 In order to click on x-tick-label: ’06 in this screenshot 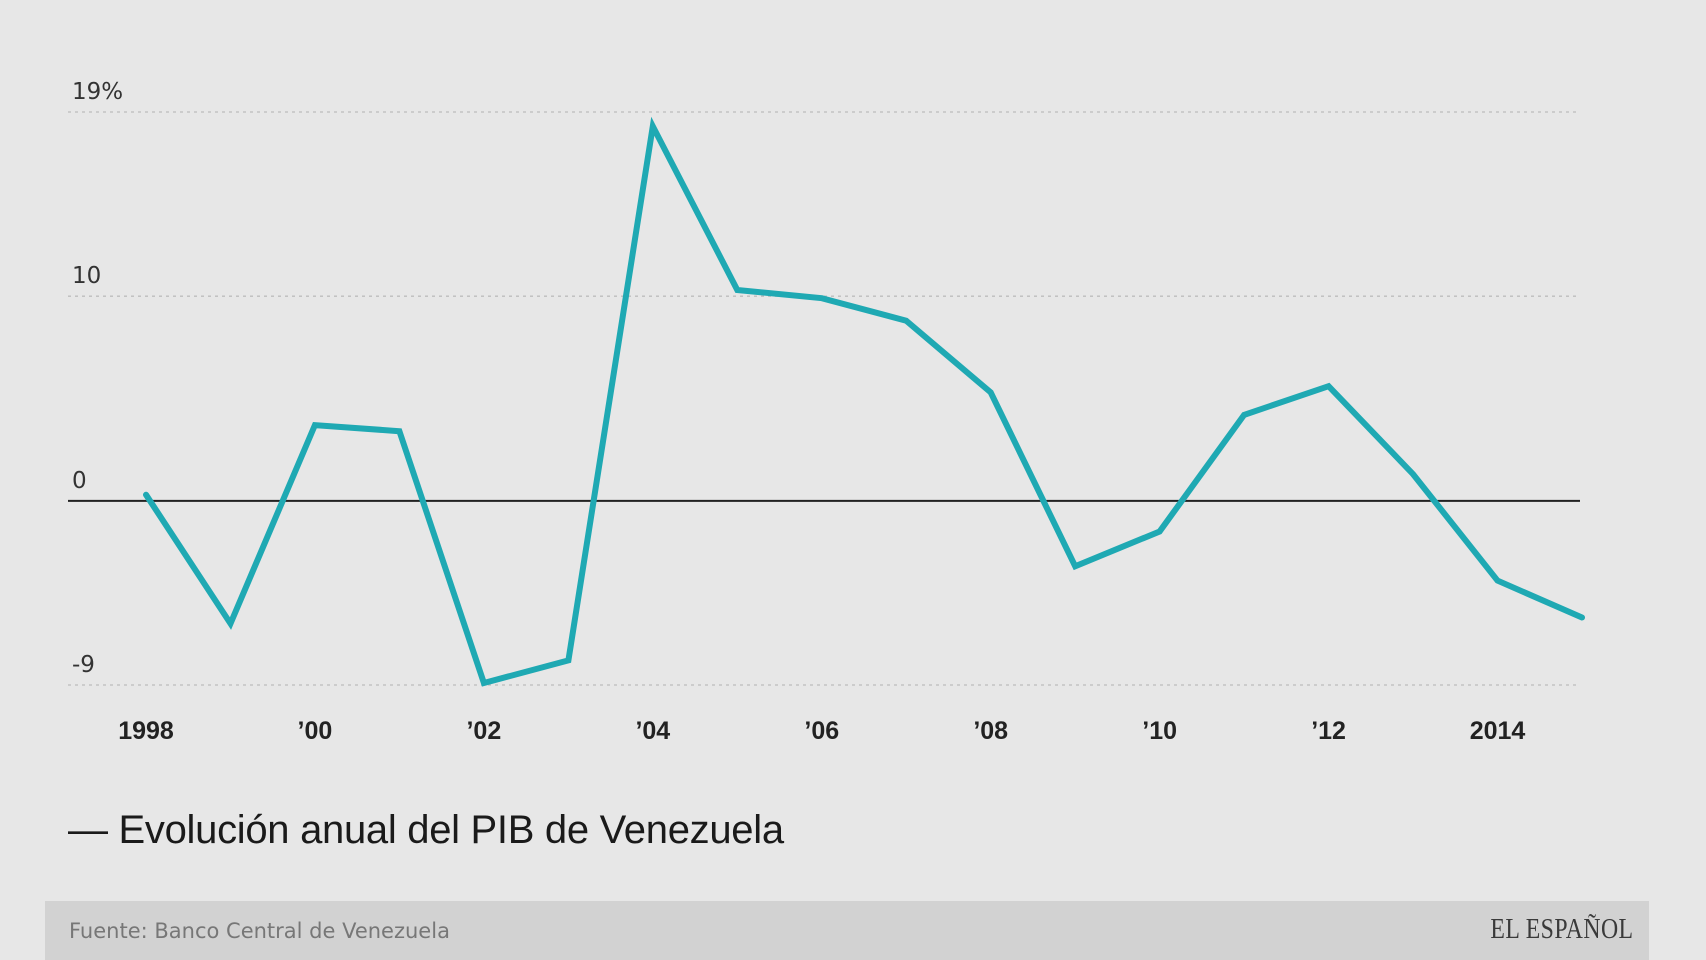, I will do `click(821, 731)`.